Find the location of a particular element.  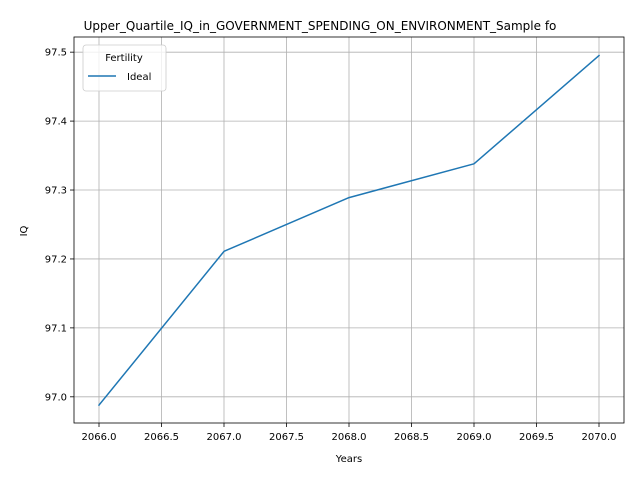

y-tick-label: 97.4 is located at coordinates (56, 122).